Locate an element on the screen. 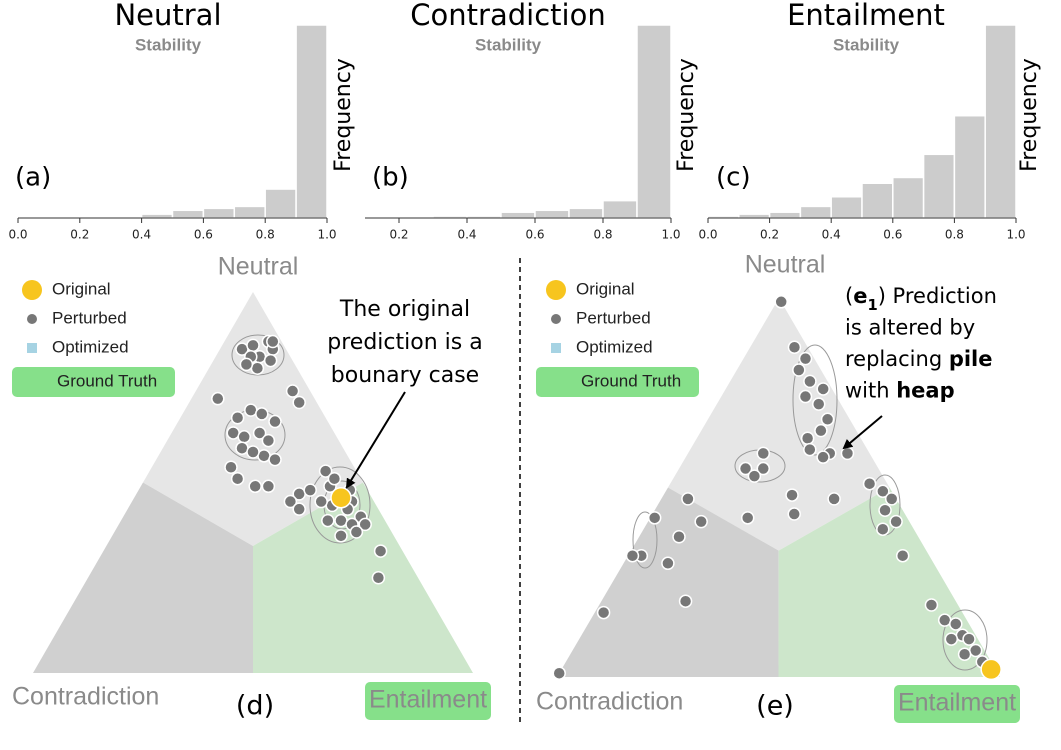  annotation-run: replacing is located at coordinates (897, 359).